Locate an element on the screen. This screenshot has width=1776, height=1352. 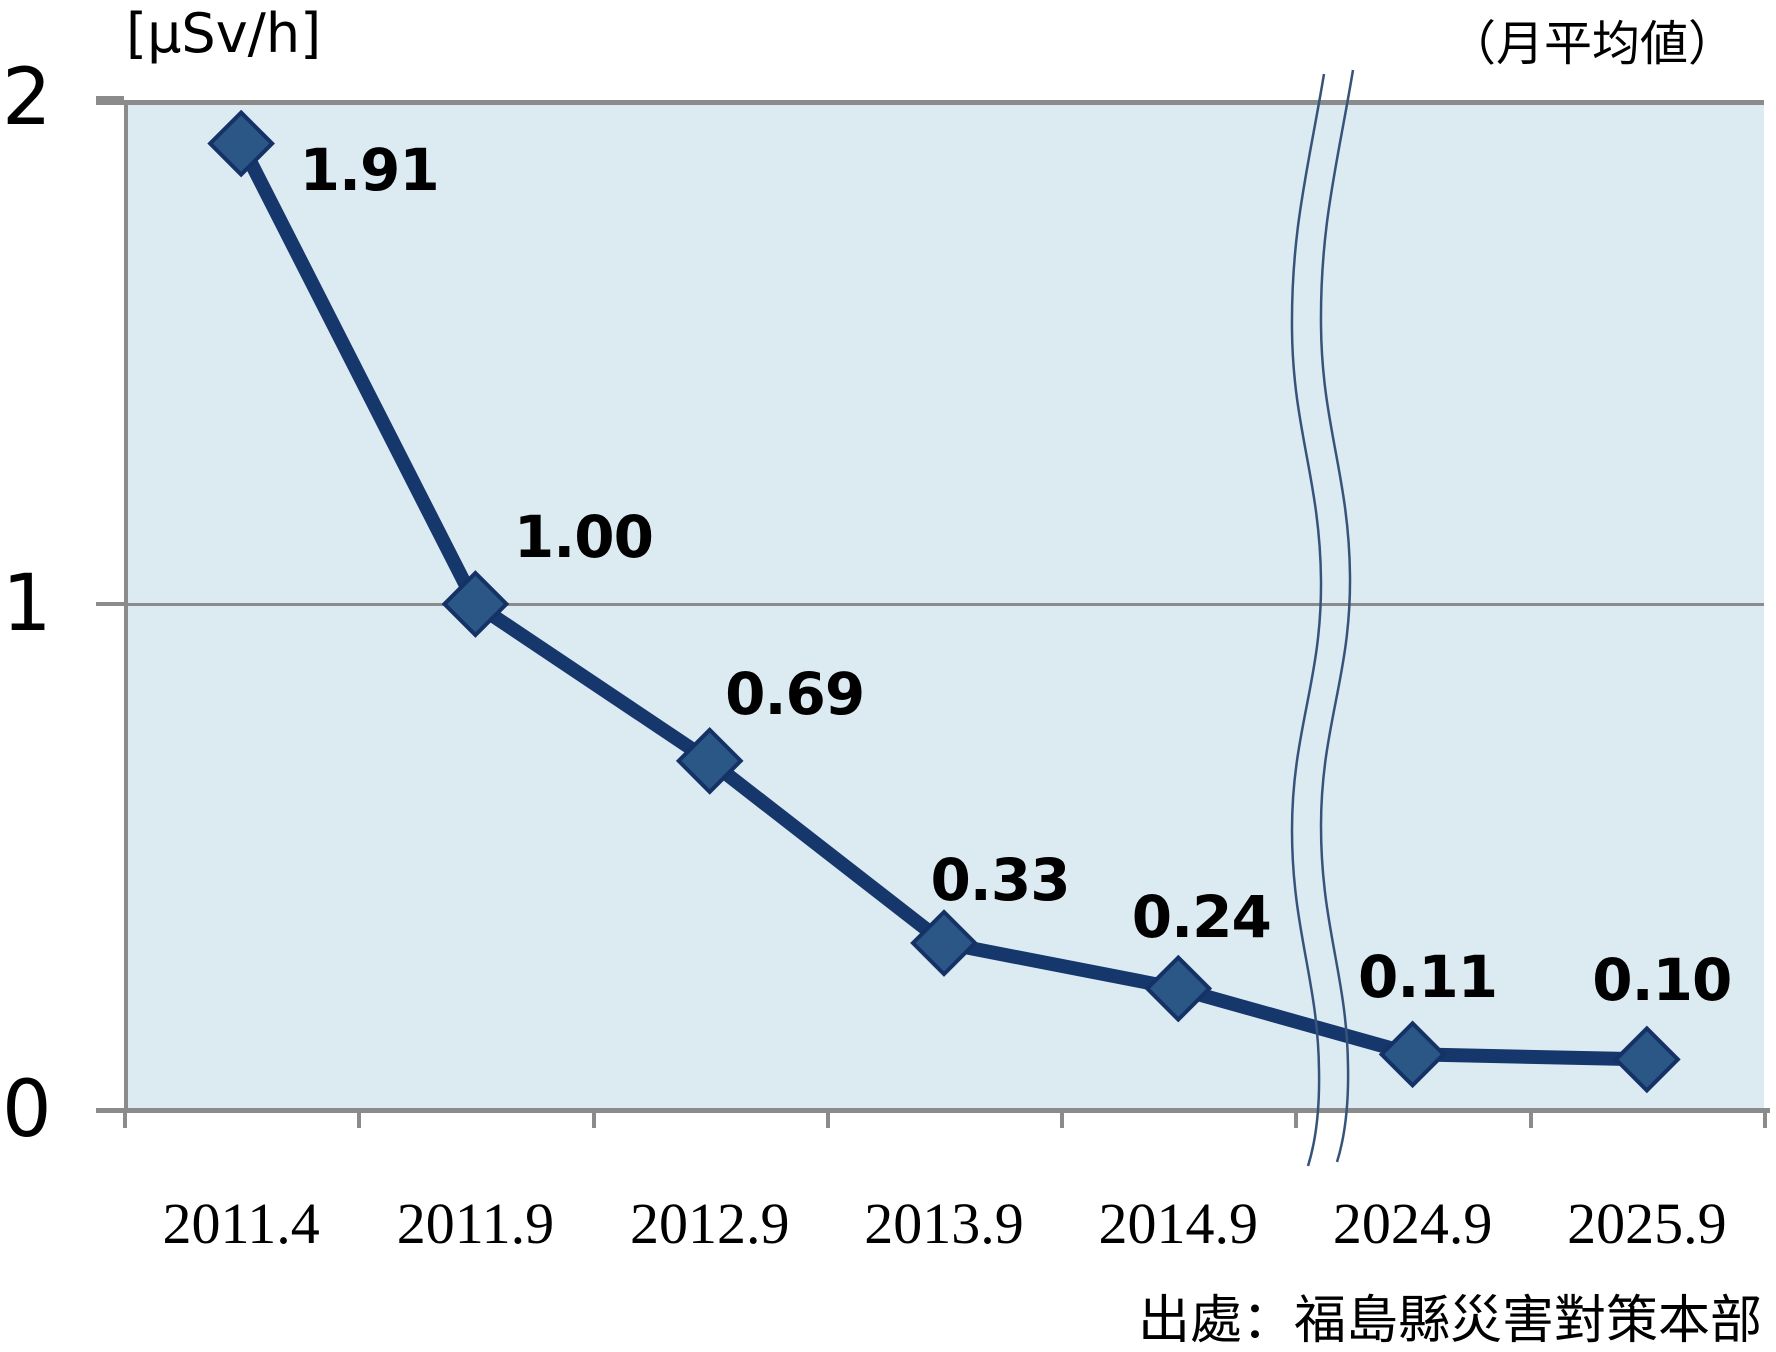
data-point-value-label: 1.91 is located at coordinates (369, 169).